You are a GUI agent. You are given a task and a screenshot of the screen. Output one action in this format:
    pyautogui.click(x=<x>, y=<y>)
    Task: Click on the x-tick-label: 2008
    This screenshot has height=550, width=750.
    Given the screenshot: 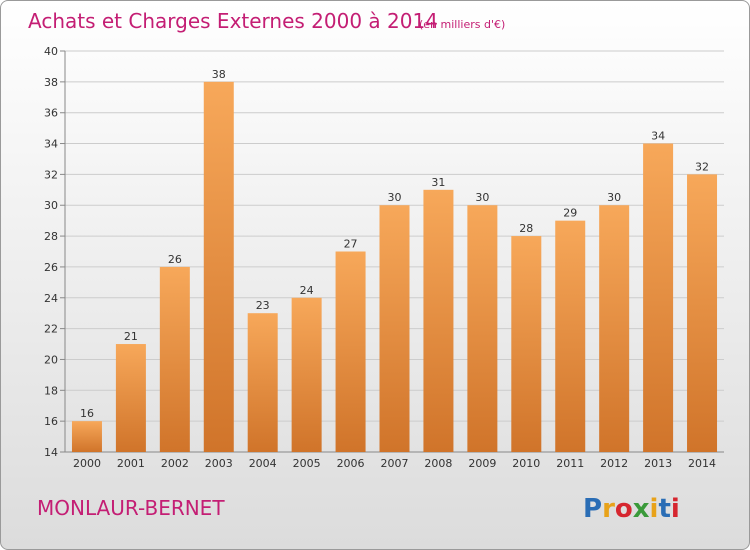 What is the action you would take?
    pyautogui.click(x=438, y=463)
    